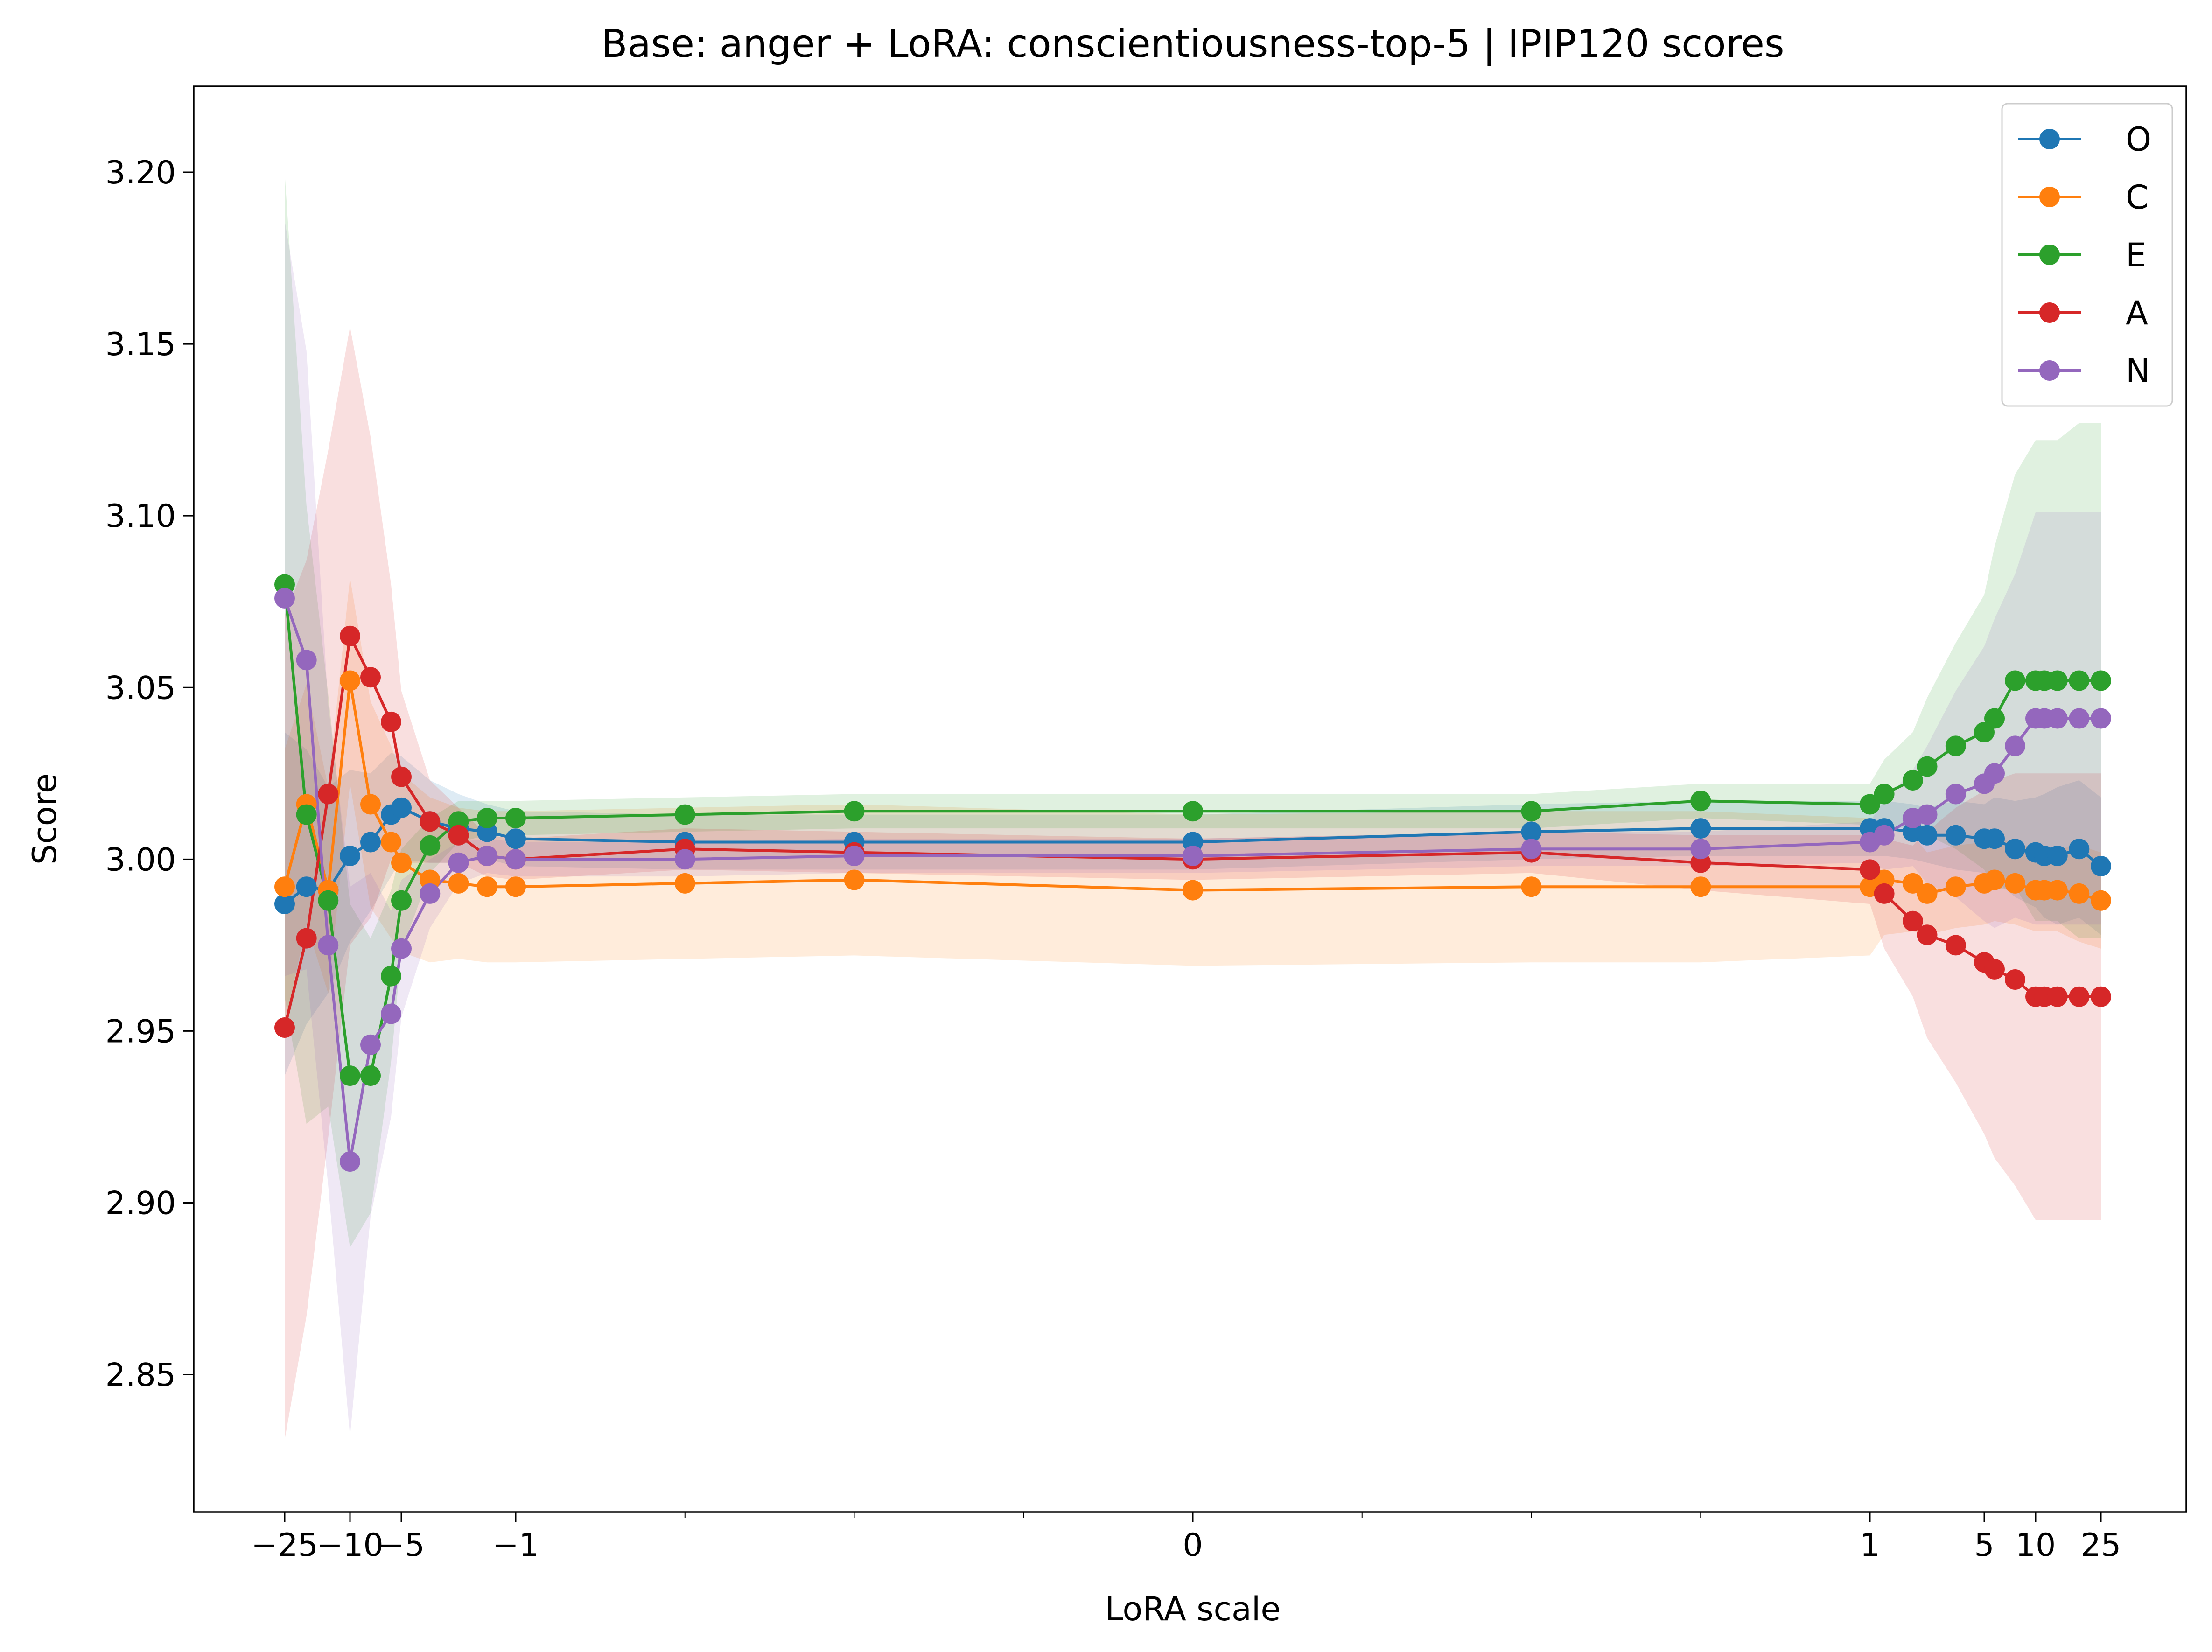 The height and width of the screenshot is (1652, 2212). I want to click on y-tick-label: 2.95, so click(140, 1031).